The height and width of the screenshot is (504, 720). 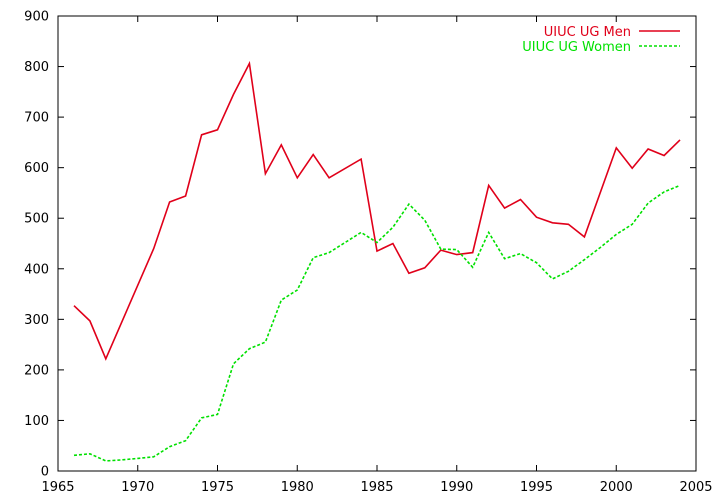 What do you see at coordinates (297, 487) in the screenshot?
I see `x-tick-label: 1980` at bounding box center [297, 487].